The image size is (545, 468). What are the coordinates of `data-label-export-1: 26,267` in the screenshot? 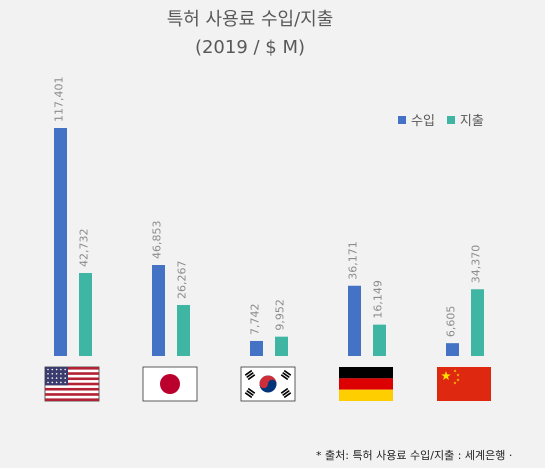 It's located at (182, 279).